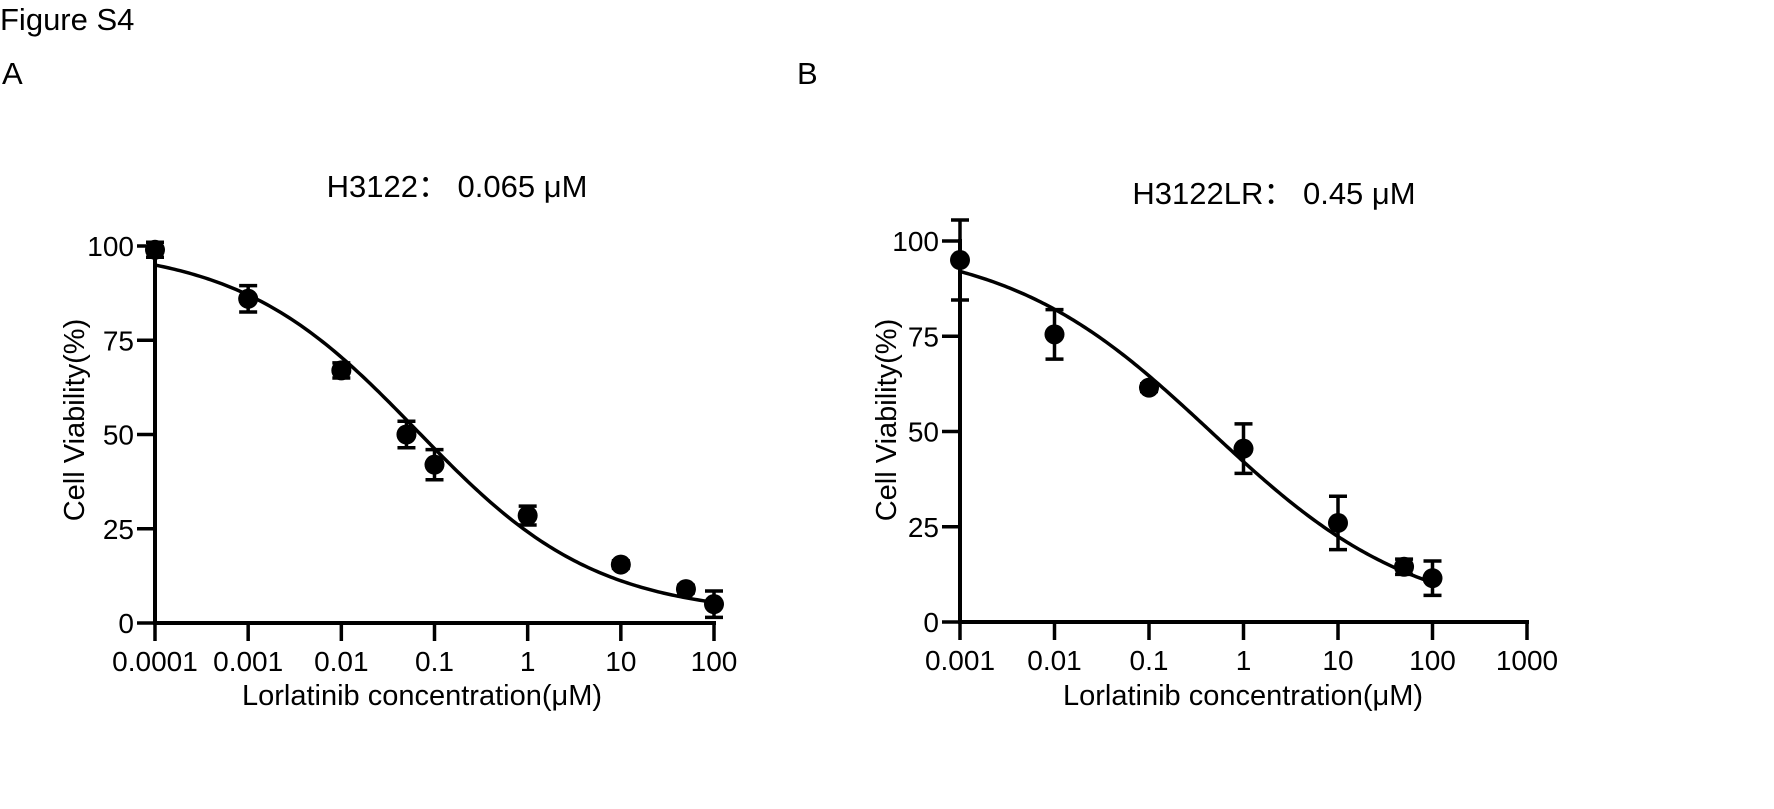 Image resolution: width=1774 pixels, height=809 pixels. Describe the element at coordinates (1273, 193) in the screenshot. I see `chart-b-title: H3122LR： 0.45 μM` at that location.